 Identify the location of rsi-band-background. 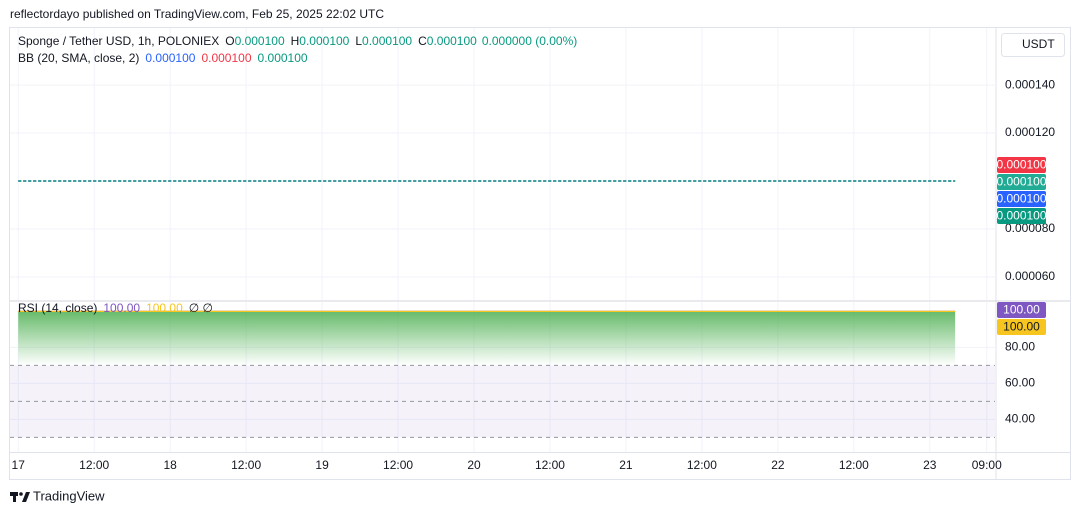
(502, 401).